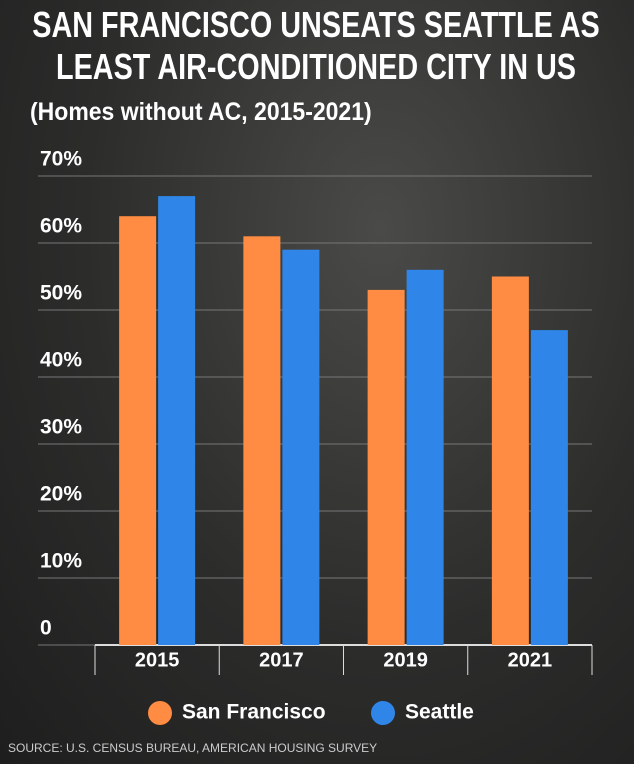 The image size is (634, 764). I want to click on y-tick-label: 50%, so click(61, 293).